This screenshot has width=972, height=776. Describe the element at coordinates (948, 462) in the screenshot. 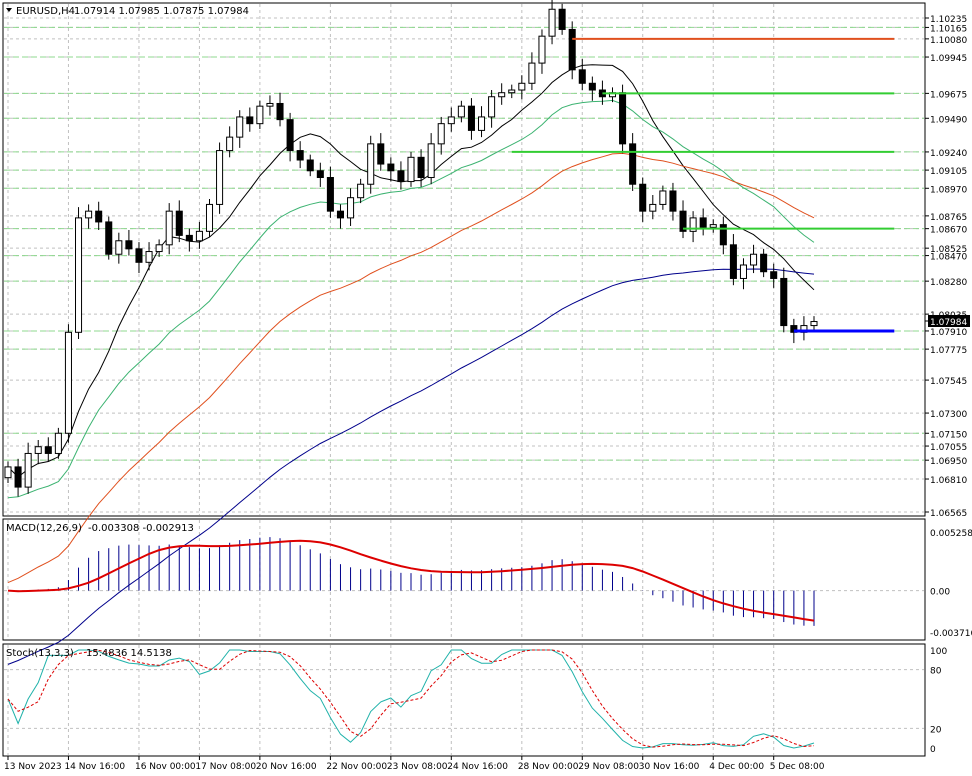

I see `price-label: 1.06950` at that location.